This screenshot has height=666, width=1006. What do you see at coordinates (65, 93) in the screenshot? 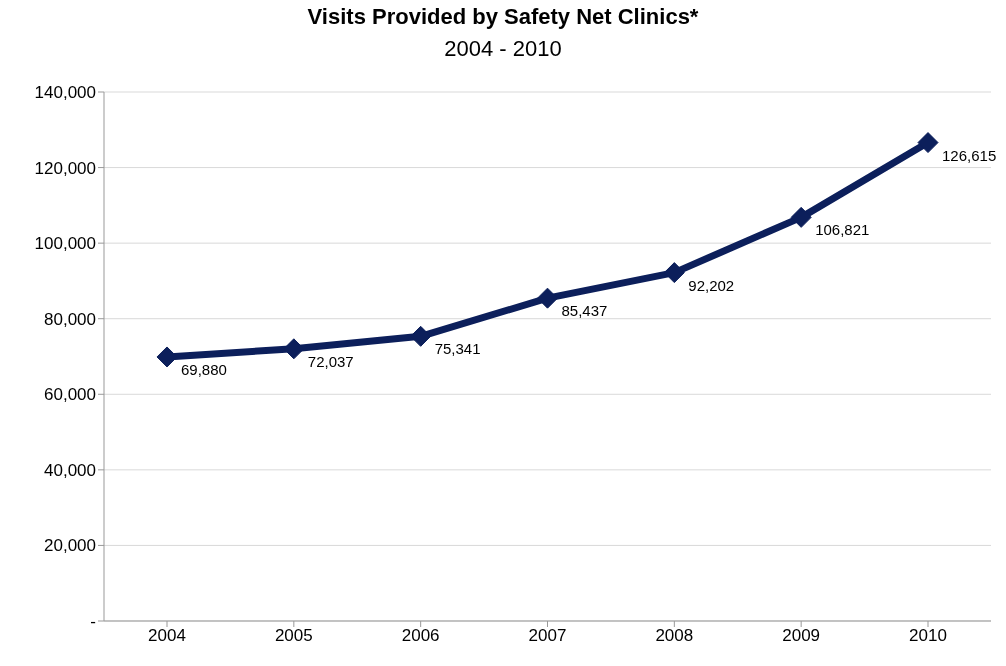
I see `y-tick-label: 140,000` at bounding box center [65, 93].